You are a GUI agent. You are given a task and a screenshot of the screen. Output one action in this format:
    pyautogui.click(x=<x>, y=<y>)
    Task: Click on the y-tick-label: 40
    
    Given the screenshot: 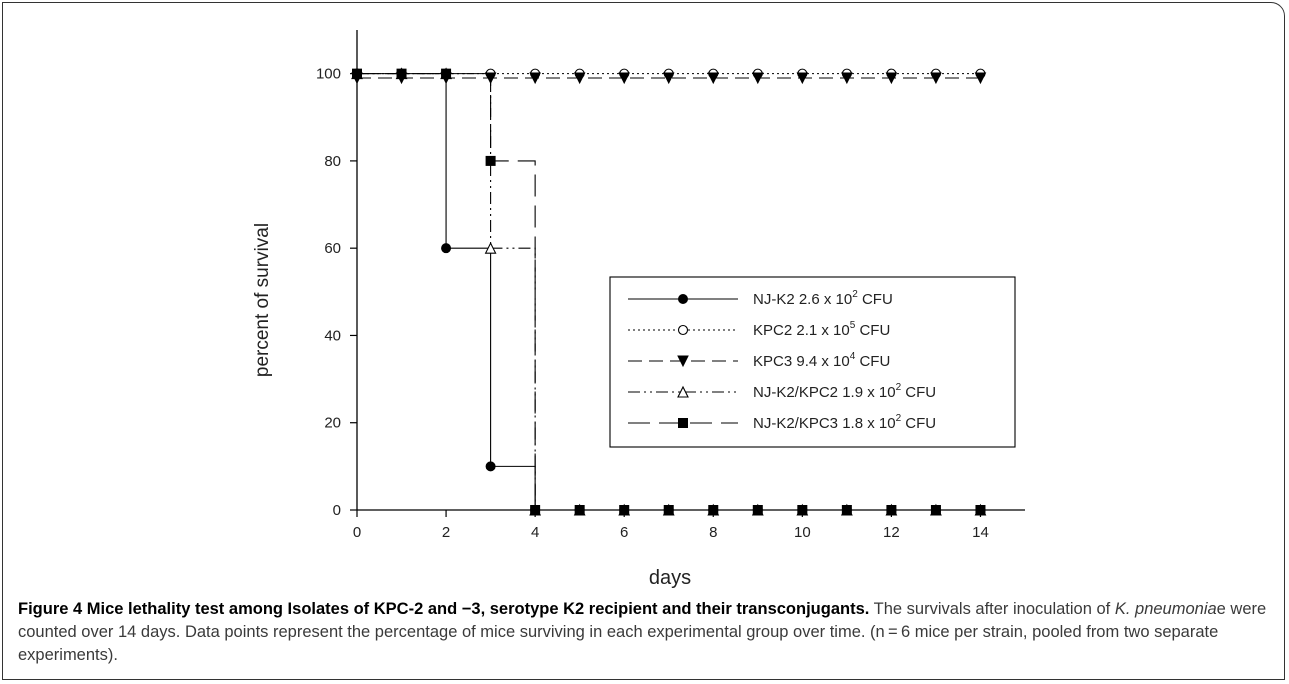 What is the action you would take?
    pyautogui.click(x=332, y=335)
    